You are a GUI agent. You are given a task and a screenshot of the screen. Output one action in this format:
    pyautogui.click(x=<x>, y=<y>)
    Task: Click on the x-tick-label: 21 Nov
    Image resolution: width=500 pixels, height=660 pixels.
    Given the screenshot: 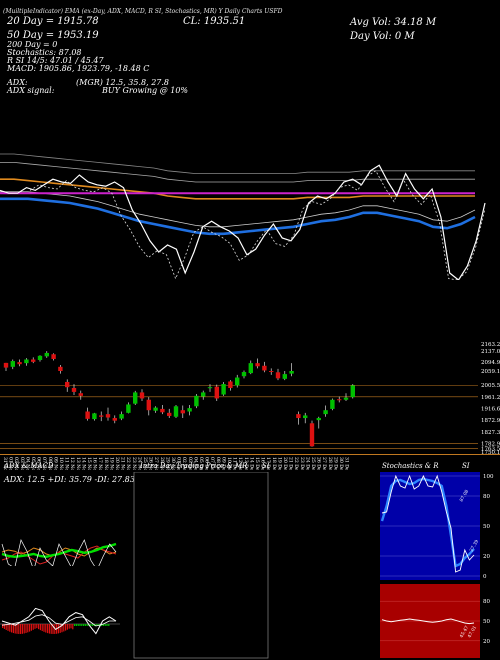 What is the action you would take?
    pyautogui.click(x=123, y=463)
    